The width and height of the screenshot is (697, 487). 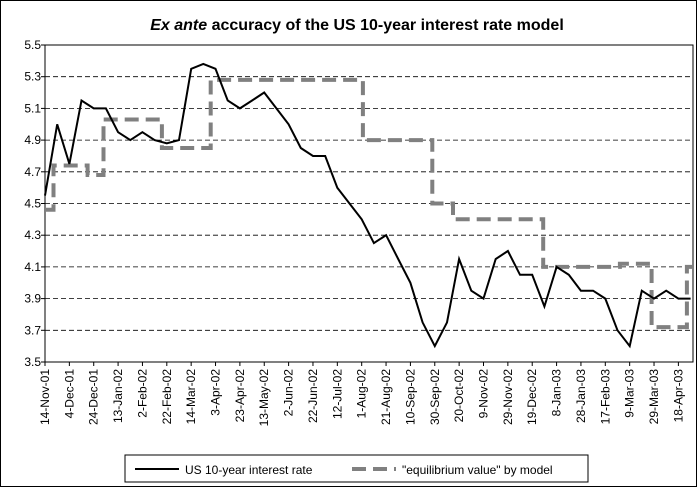 What do you see at coordinates (508, 397) in the screenshot?
I see `x-tick-label: 29-Nov-02` at bounding box center [508, 397].